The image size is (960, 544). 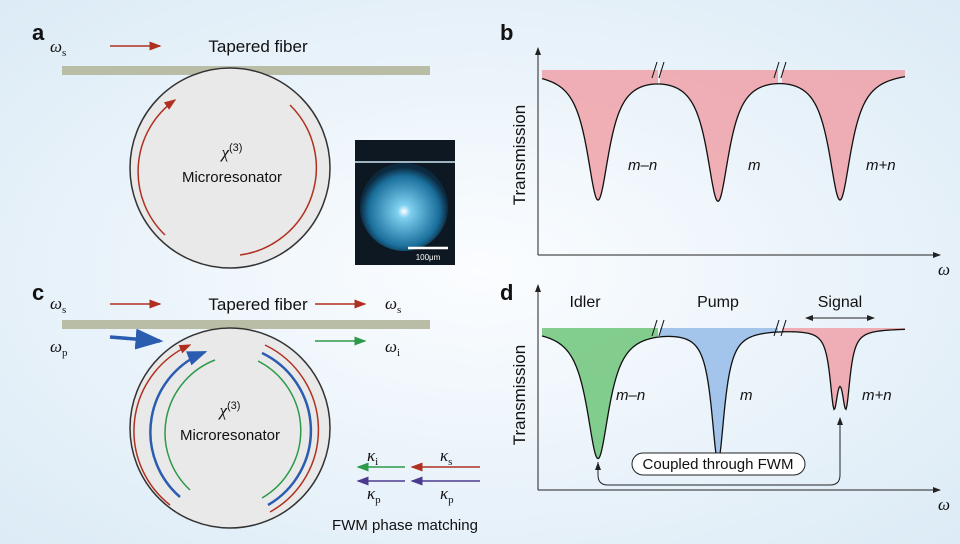 What do you see at coordinates (136, 339) in the screenshot?
I see `arrow` at bounding box center [136, 339].